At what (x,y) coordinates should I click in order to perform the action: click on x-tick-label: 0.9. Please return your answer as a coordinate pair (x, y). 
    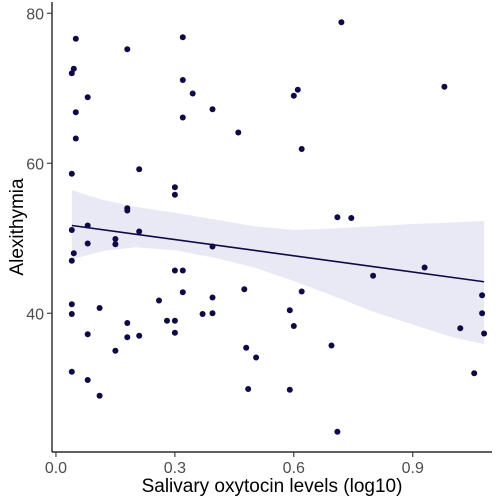
    Looking at the image, I should click on (413, 468).